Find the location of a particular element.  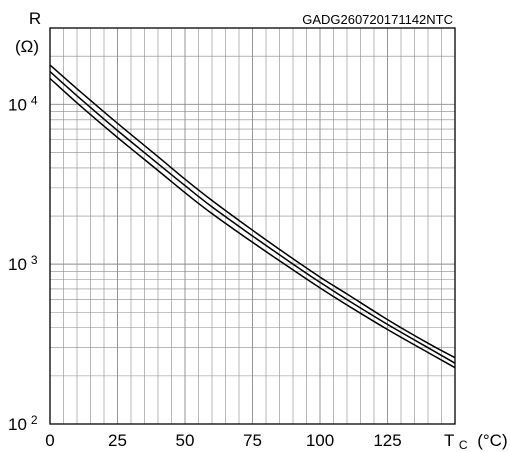

x-tick-labels: 0 25 50 75 100 125 is located at coordinates (223, 440).